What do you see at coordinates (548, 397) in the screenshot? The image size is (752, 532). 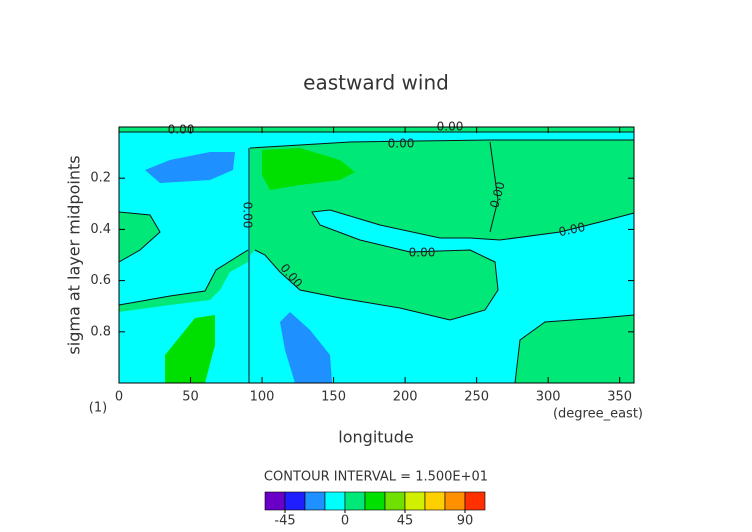 I see `x-tick-label: 300` at bounding box center [548, 397].